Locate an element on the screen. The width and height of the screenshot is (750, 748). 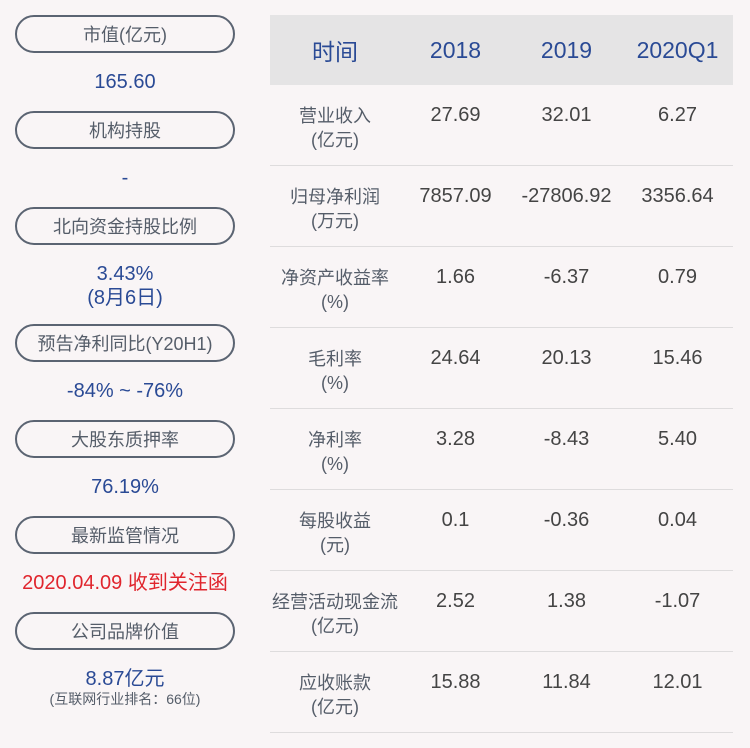
row-label: 毛利率 (%) is located at coordinates (335, 361).